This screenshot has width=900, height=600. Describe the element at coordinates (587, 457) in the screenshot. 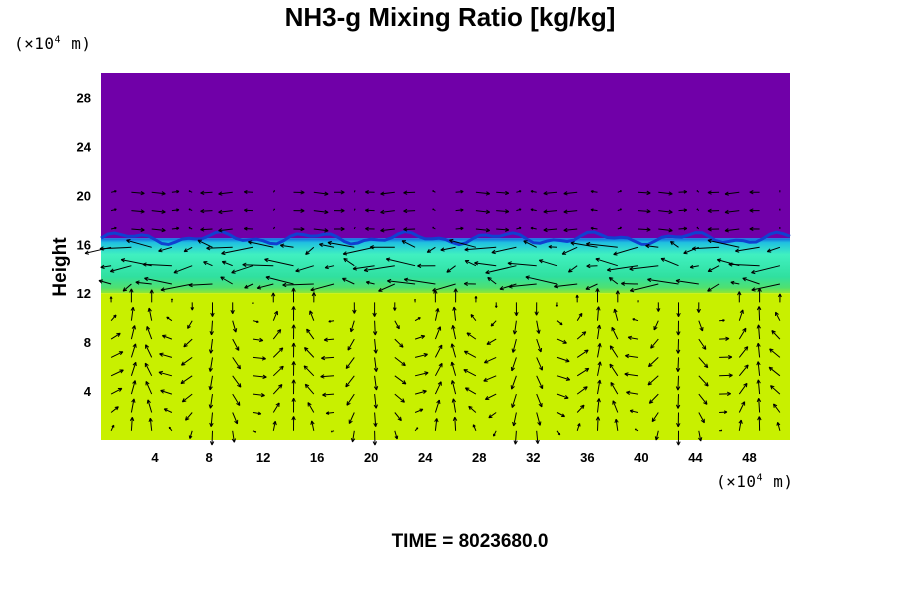

I see `x-tick-label: 36` at that location.